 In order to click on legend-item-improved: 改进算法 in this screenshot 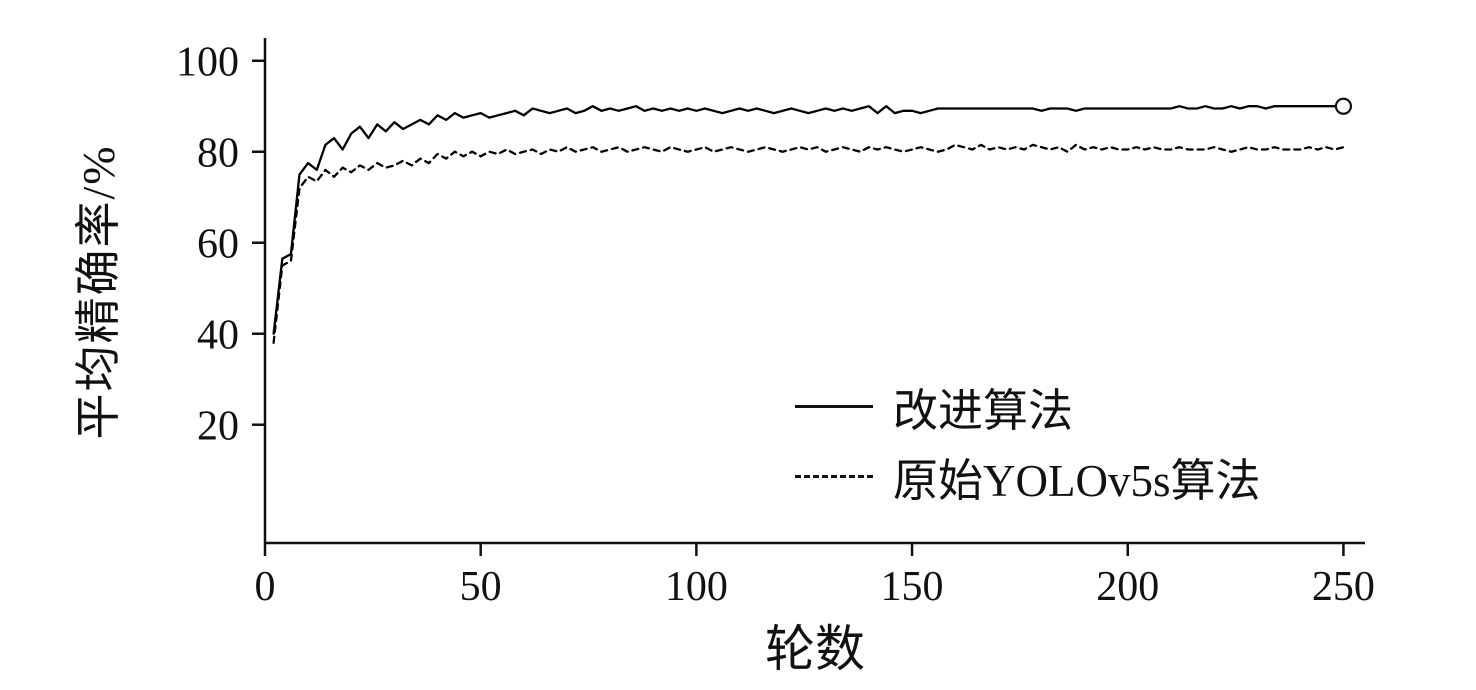, I will do `click(1028, 407)`.